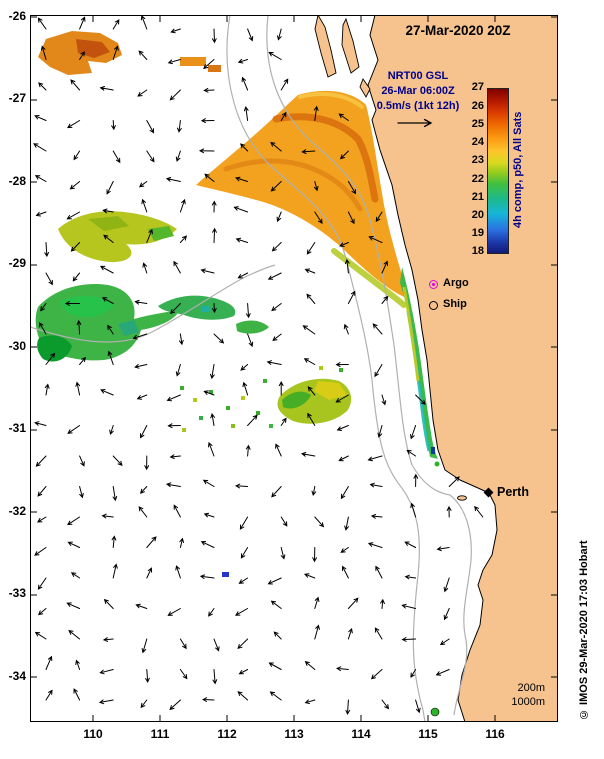  What do you see at coordinates (415, 123) in the screenshot?
I see `scale-arrow` at bounding box center [415, 123].